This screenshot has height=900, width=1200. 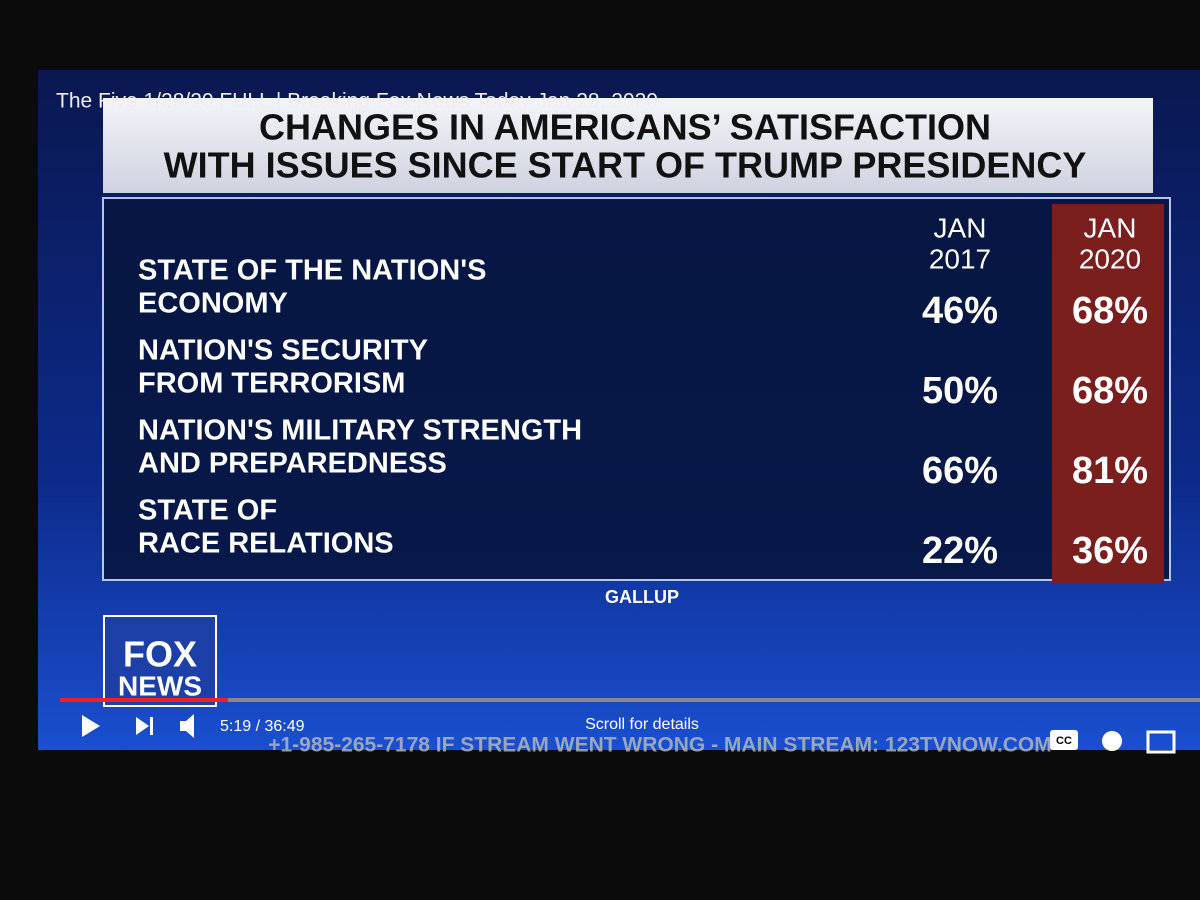 What do you see at coordinates (1161, 742) in the screenshot?
I see `cast-button` at bounding box center [1161, 742].